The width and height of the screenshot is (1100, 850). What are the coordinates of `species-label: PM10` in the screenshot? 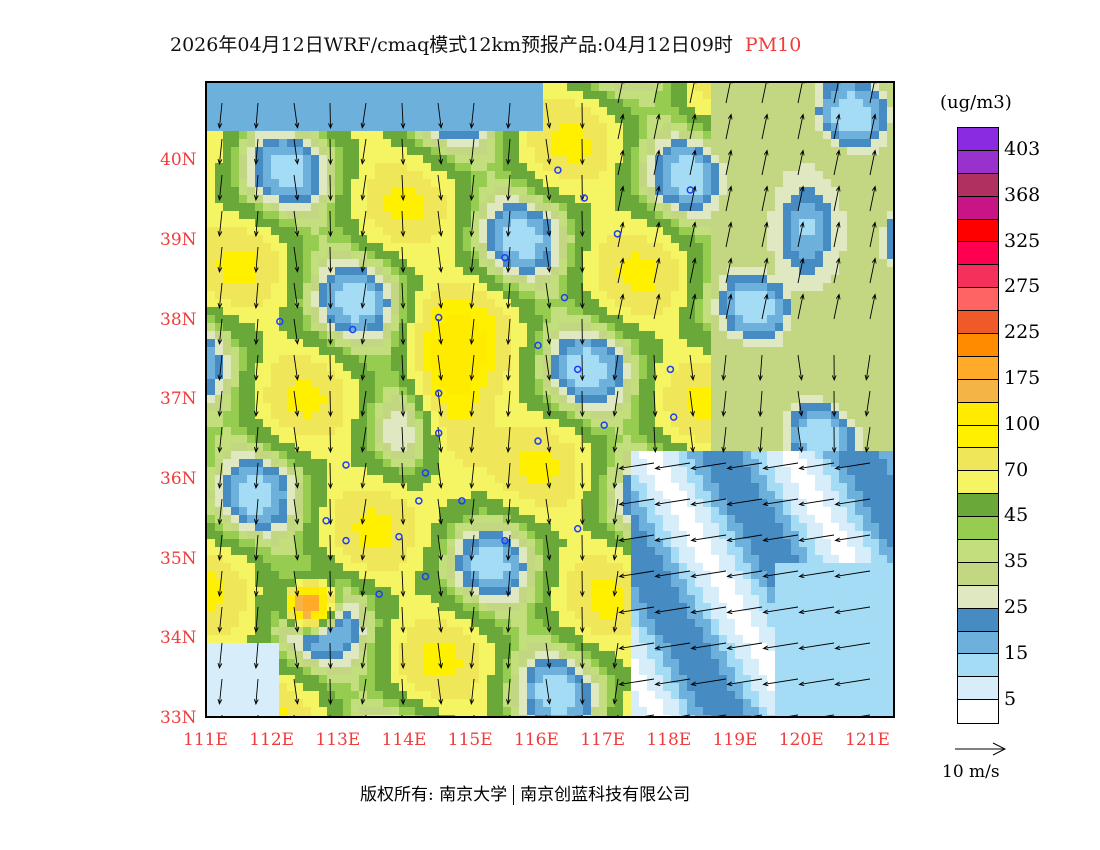 It's located at (773, 45).